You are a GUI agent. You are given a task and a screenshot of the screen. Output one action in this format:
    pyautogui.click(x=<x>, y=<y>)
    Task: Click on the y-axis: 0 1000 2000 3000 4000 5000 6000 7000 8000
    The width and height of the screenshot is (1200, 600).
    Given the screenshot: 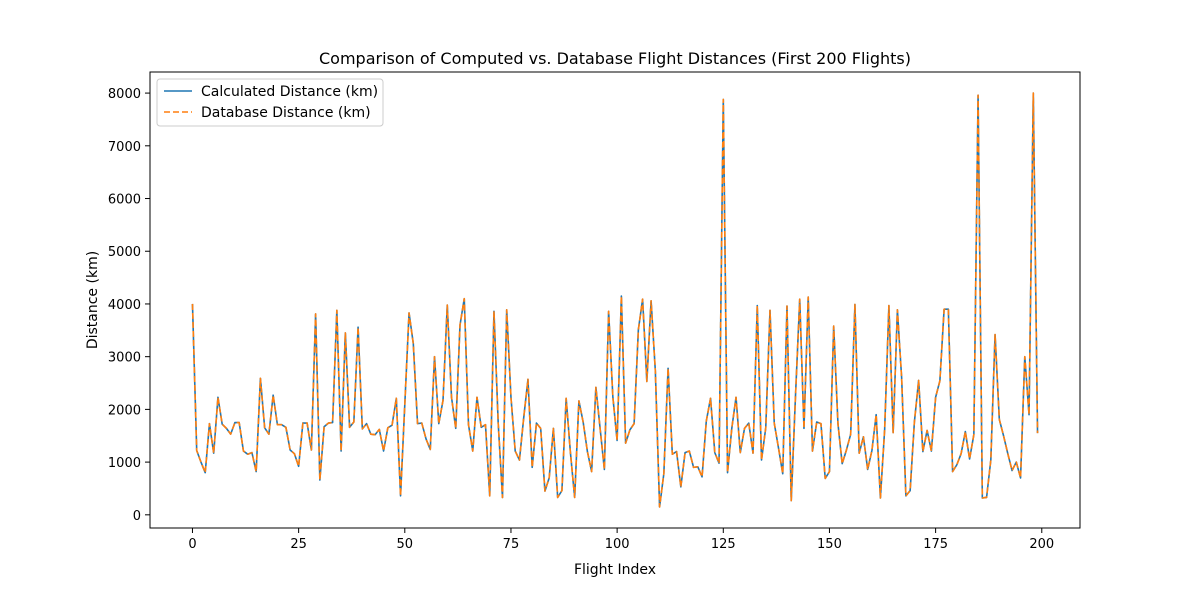 What is the action you would take?
    pyautogui.click(x=129, y=305)
    